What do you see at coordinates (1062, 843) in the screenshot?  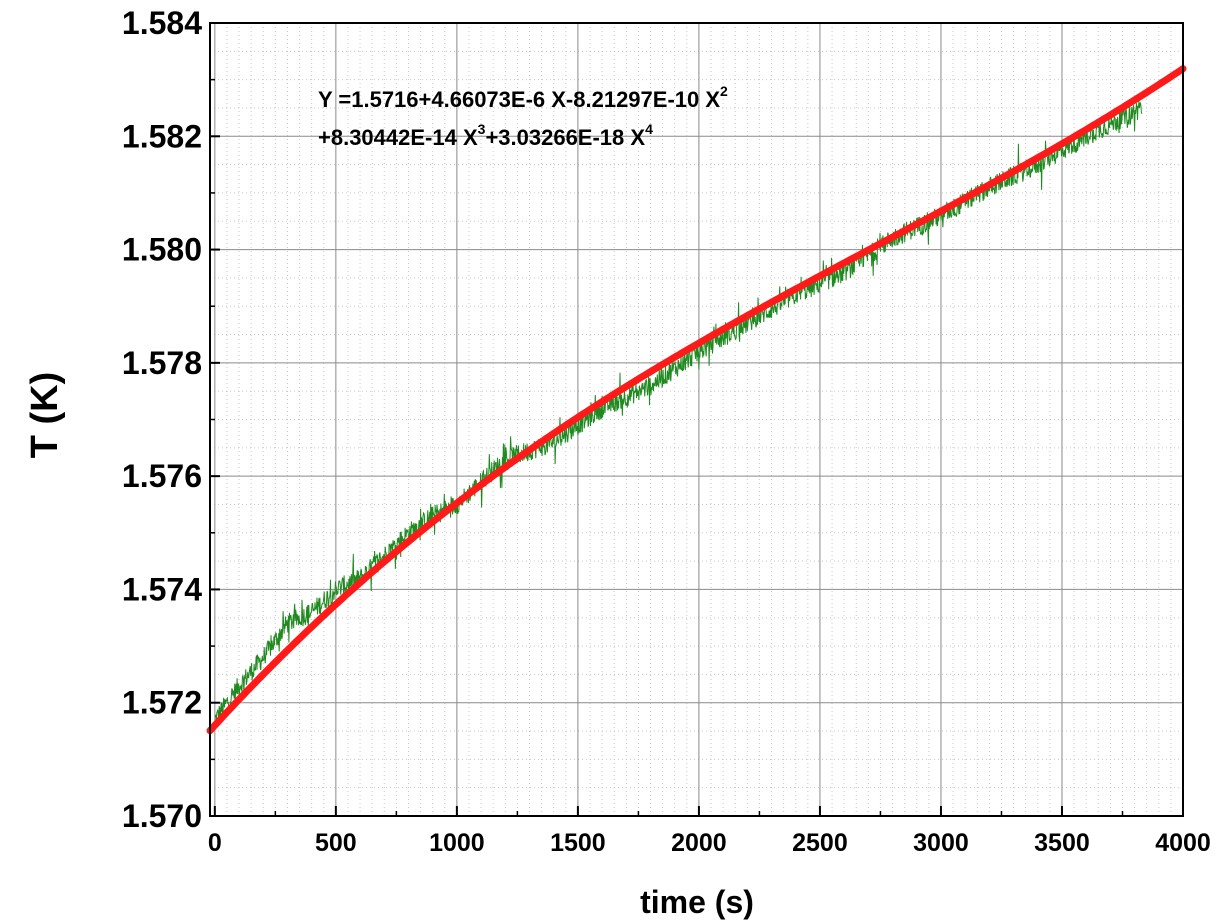 I see `x-tick-label: 3500` at bounding box center [1062, 843].